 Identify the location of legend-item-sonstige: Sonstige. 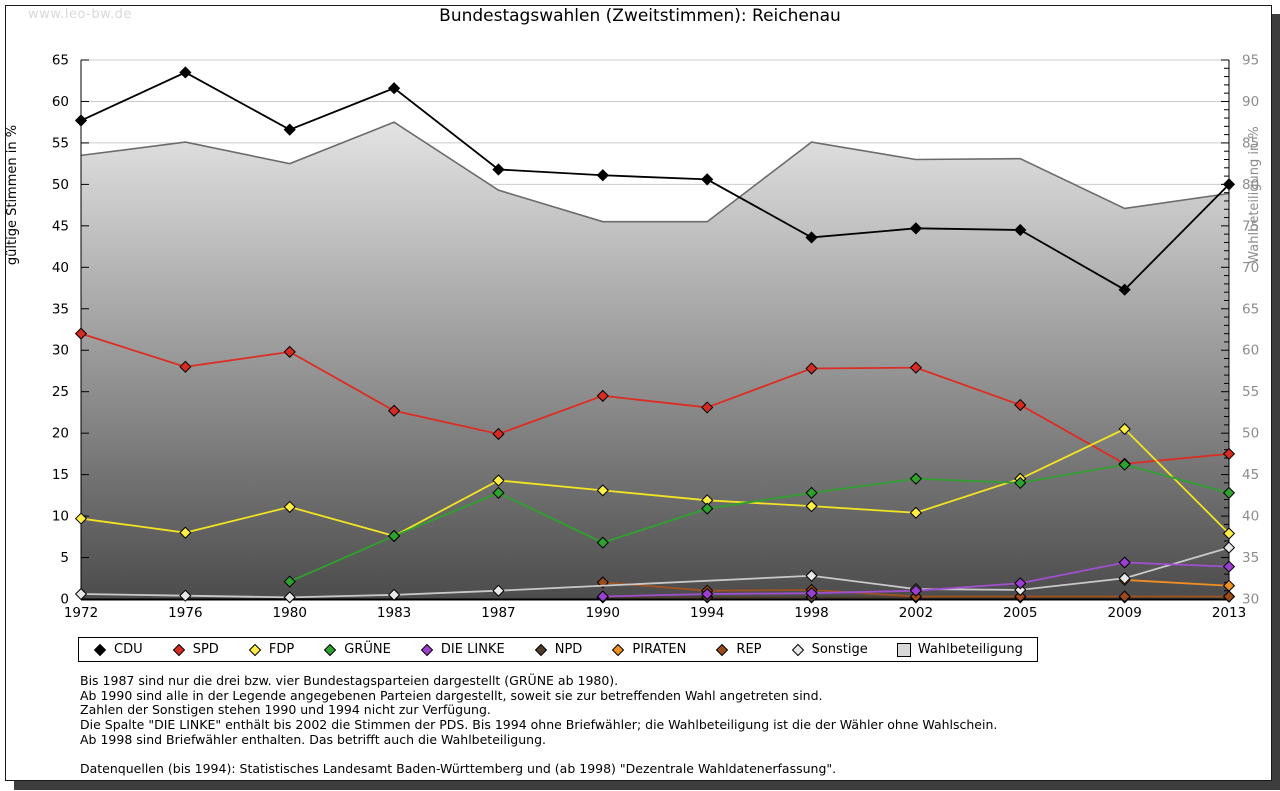
(829, 649).